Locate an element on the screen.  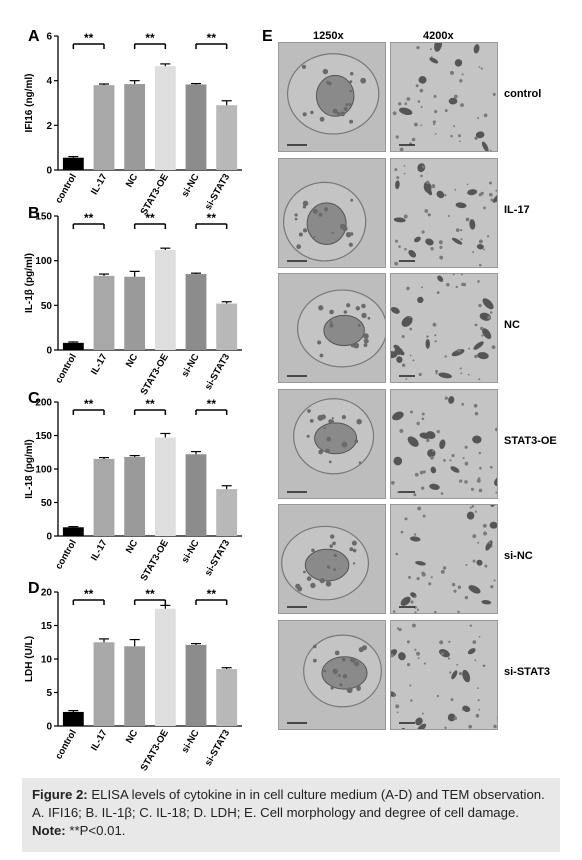
tem-row-label-nc: NC is located at coordinates (512, 325).